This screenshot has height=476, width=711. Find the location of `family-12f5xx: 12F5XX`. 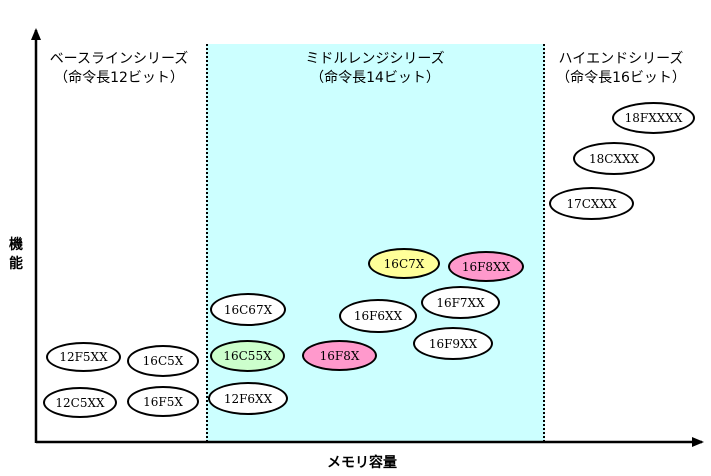

family-12f5xx: 12F5XX is located at coordinates (83, 357).